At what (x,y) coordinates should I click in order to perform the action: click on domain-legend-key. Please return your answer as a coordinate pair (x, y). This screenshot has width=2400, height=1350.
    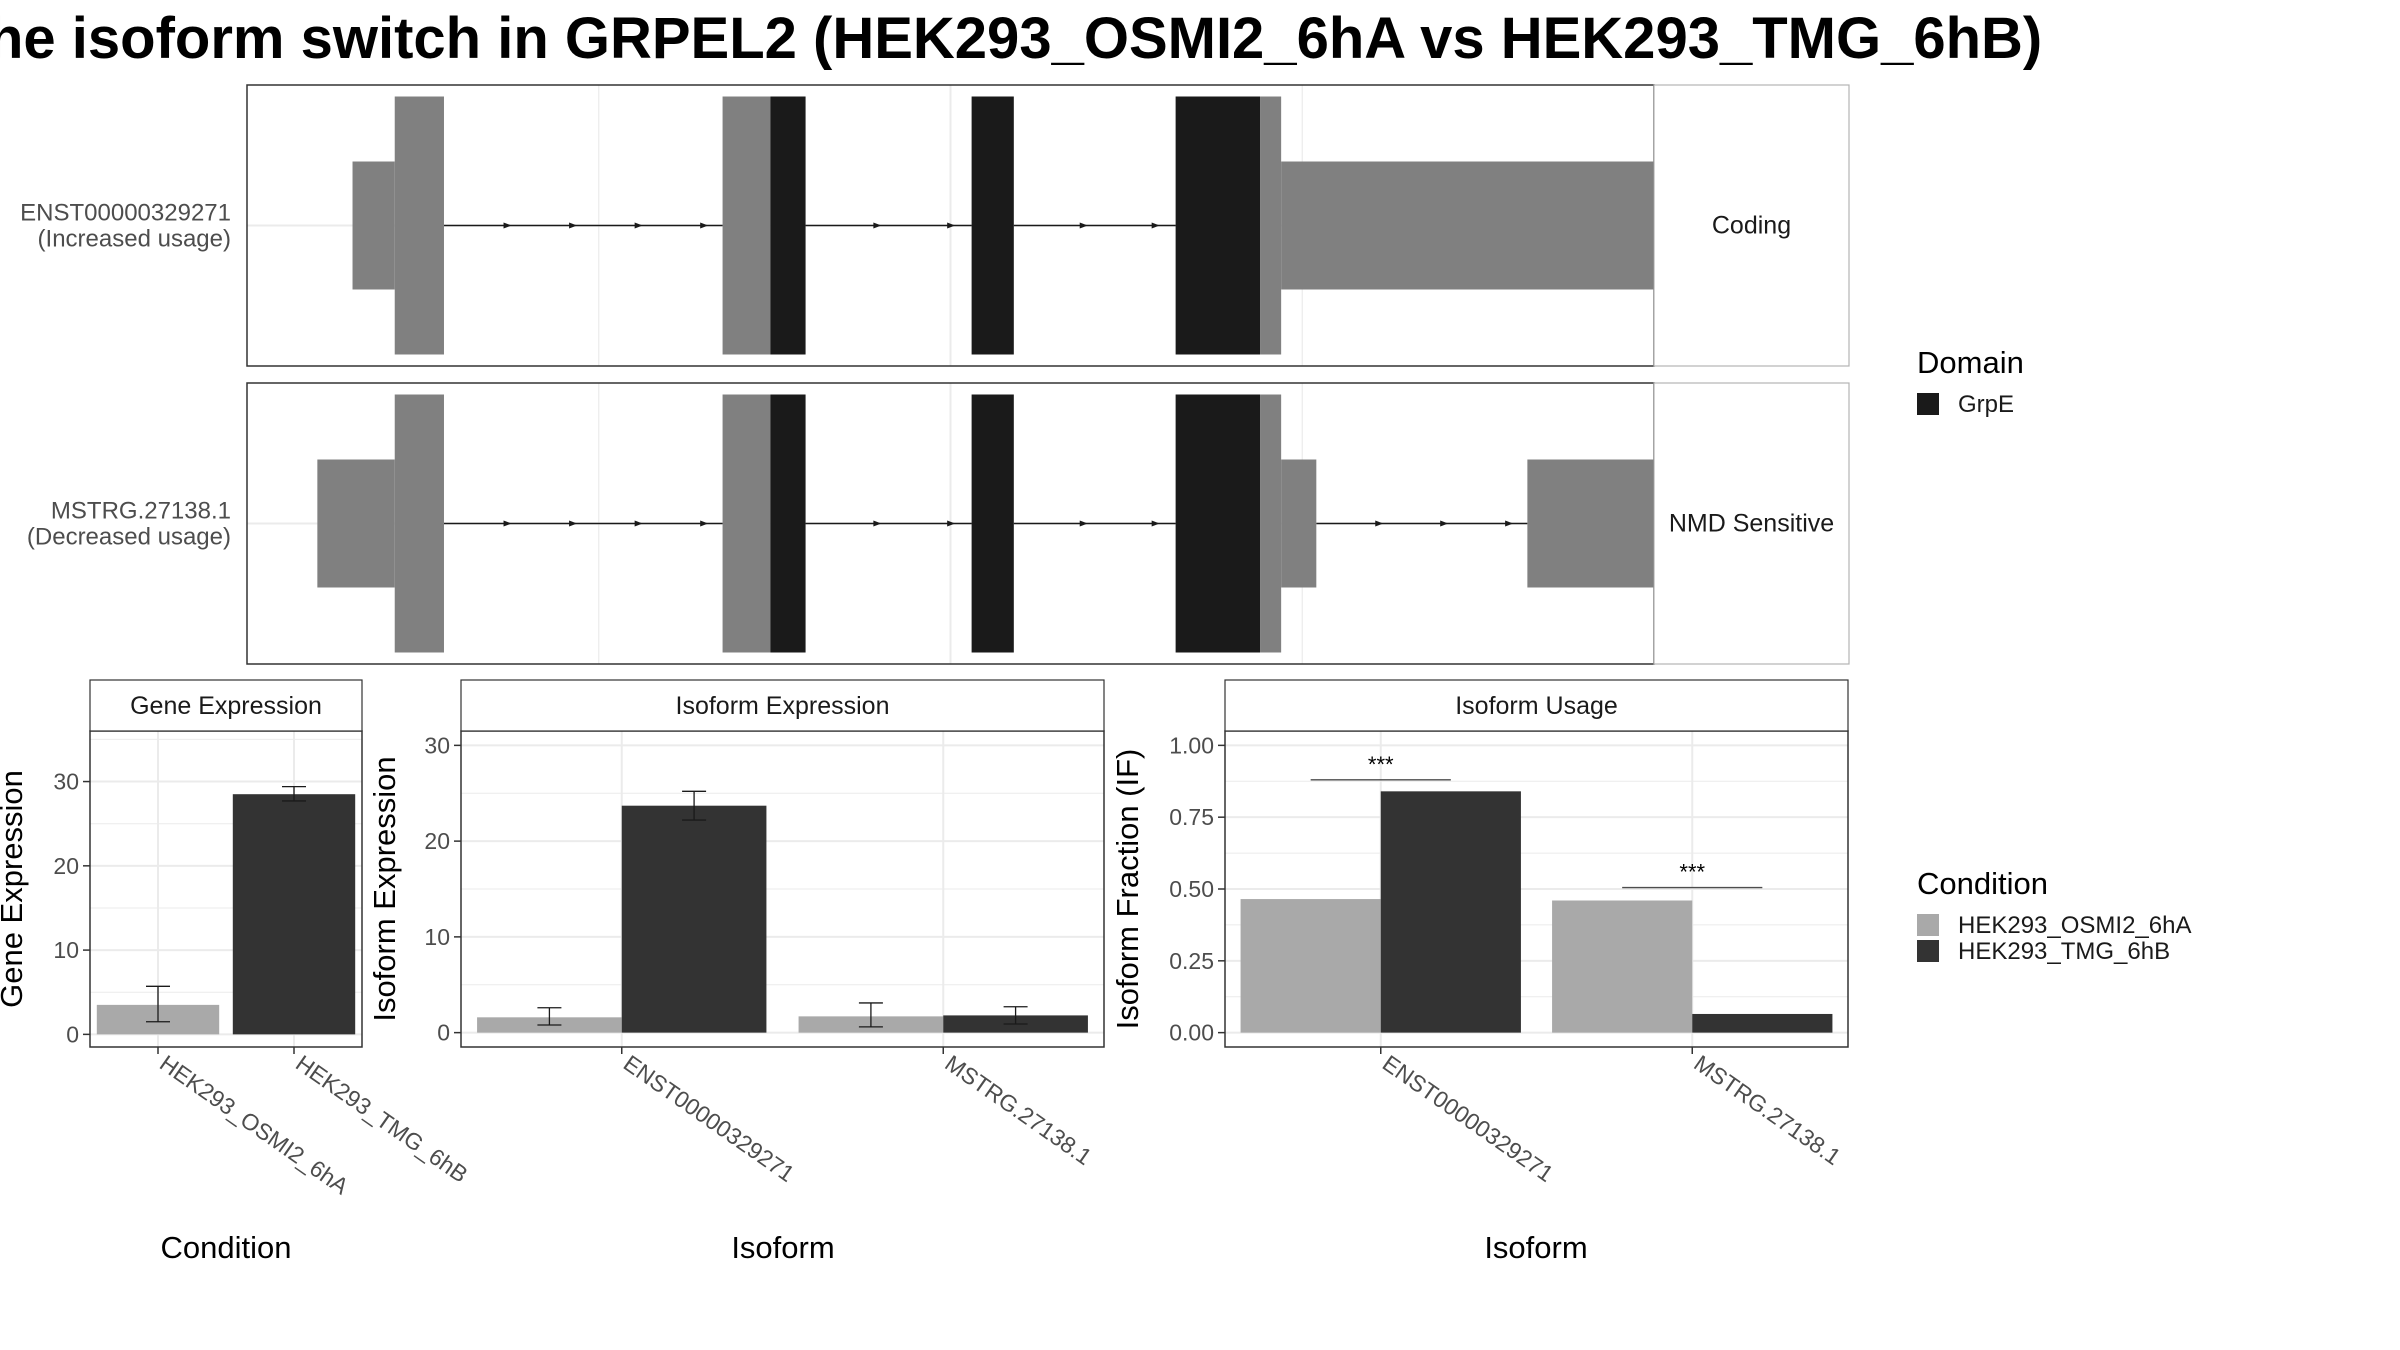
    Looking at the image, I should click on (1928, 404).